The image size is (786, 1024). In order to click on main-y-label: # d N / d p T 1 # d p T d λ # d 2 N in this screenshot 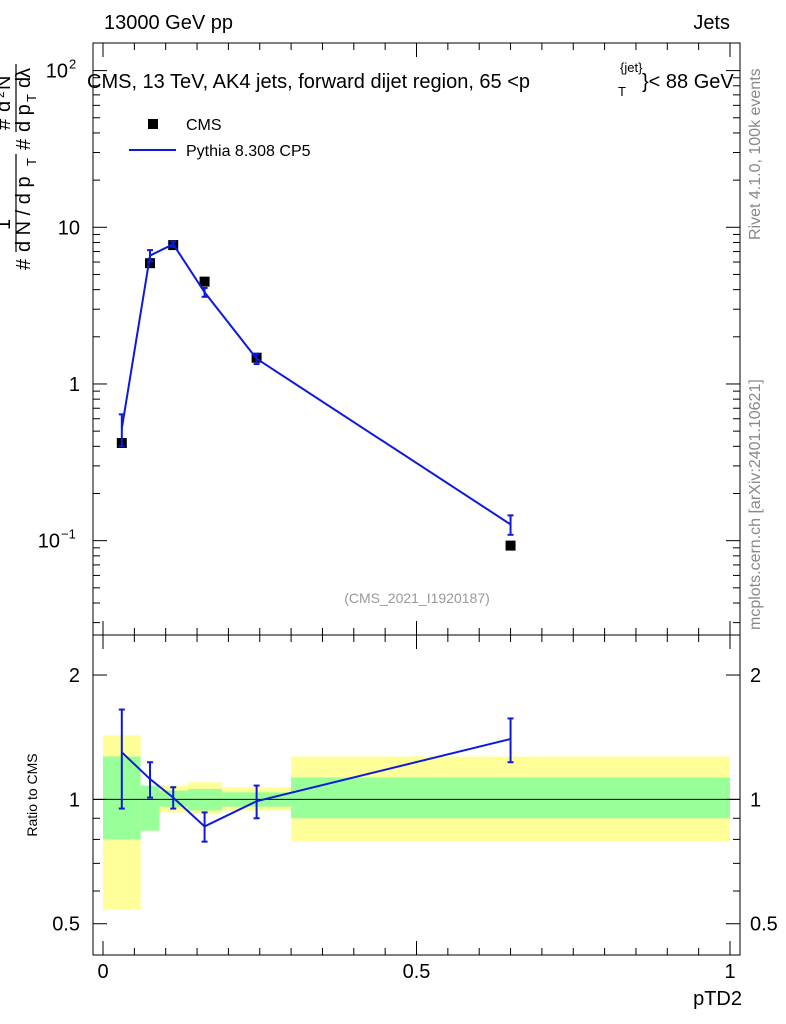, I will do `click(19, 167)`.